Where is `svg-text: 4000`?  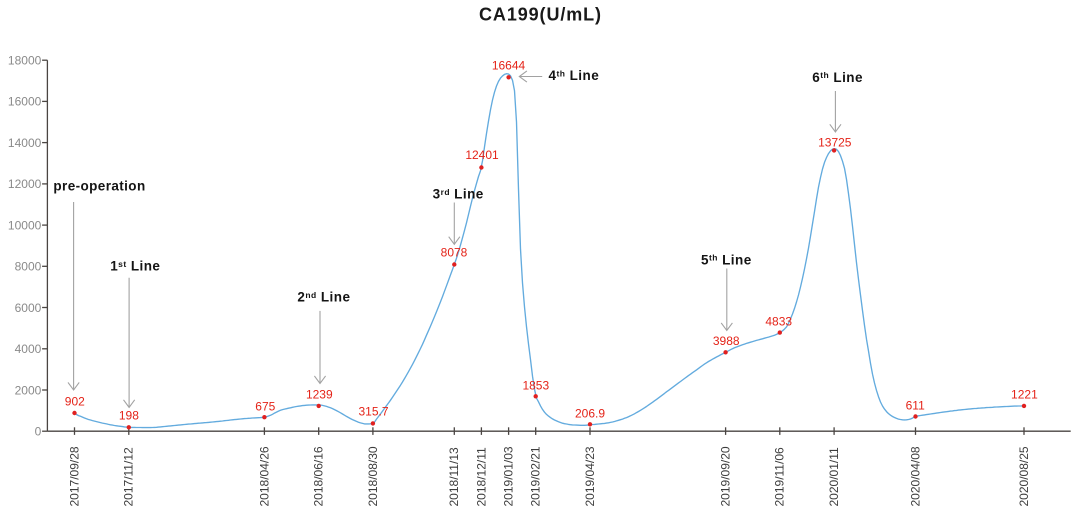
svg-text: 4000 is located at coordinates (28, 349).